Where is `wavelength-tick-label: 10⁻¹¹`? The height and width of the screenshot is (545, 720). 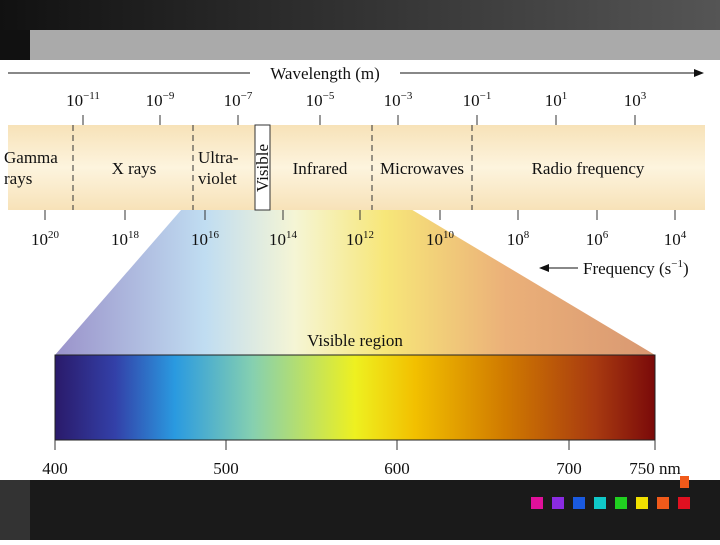
wavelength-tick-label: 10⁻¹¹ is located at coordinates (83, 100).